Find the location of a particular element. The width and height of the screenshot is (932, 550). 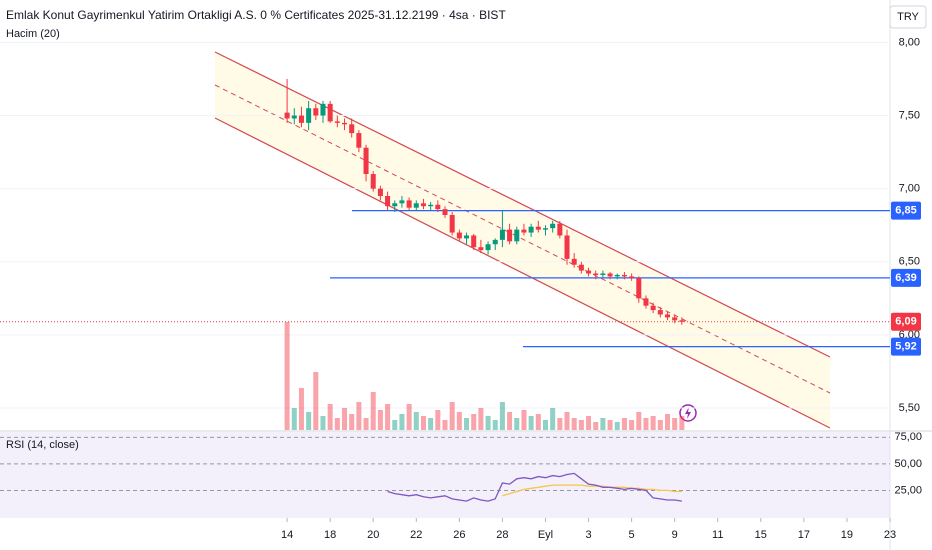

x-tick-label: 20 is located at coordinates (373, 535).